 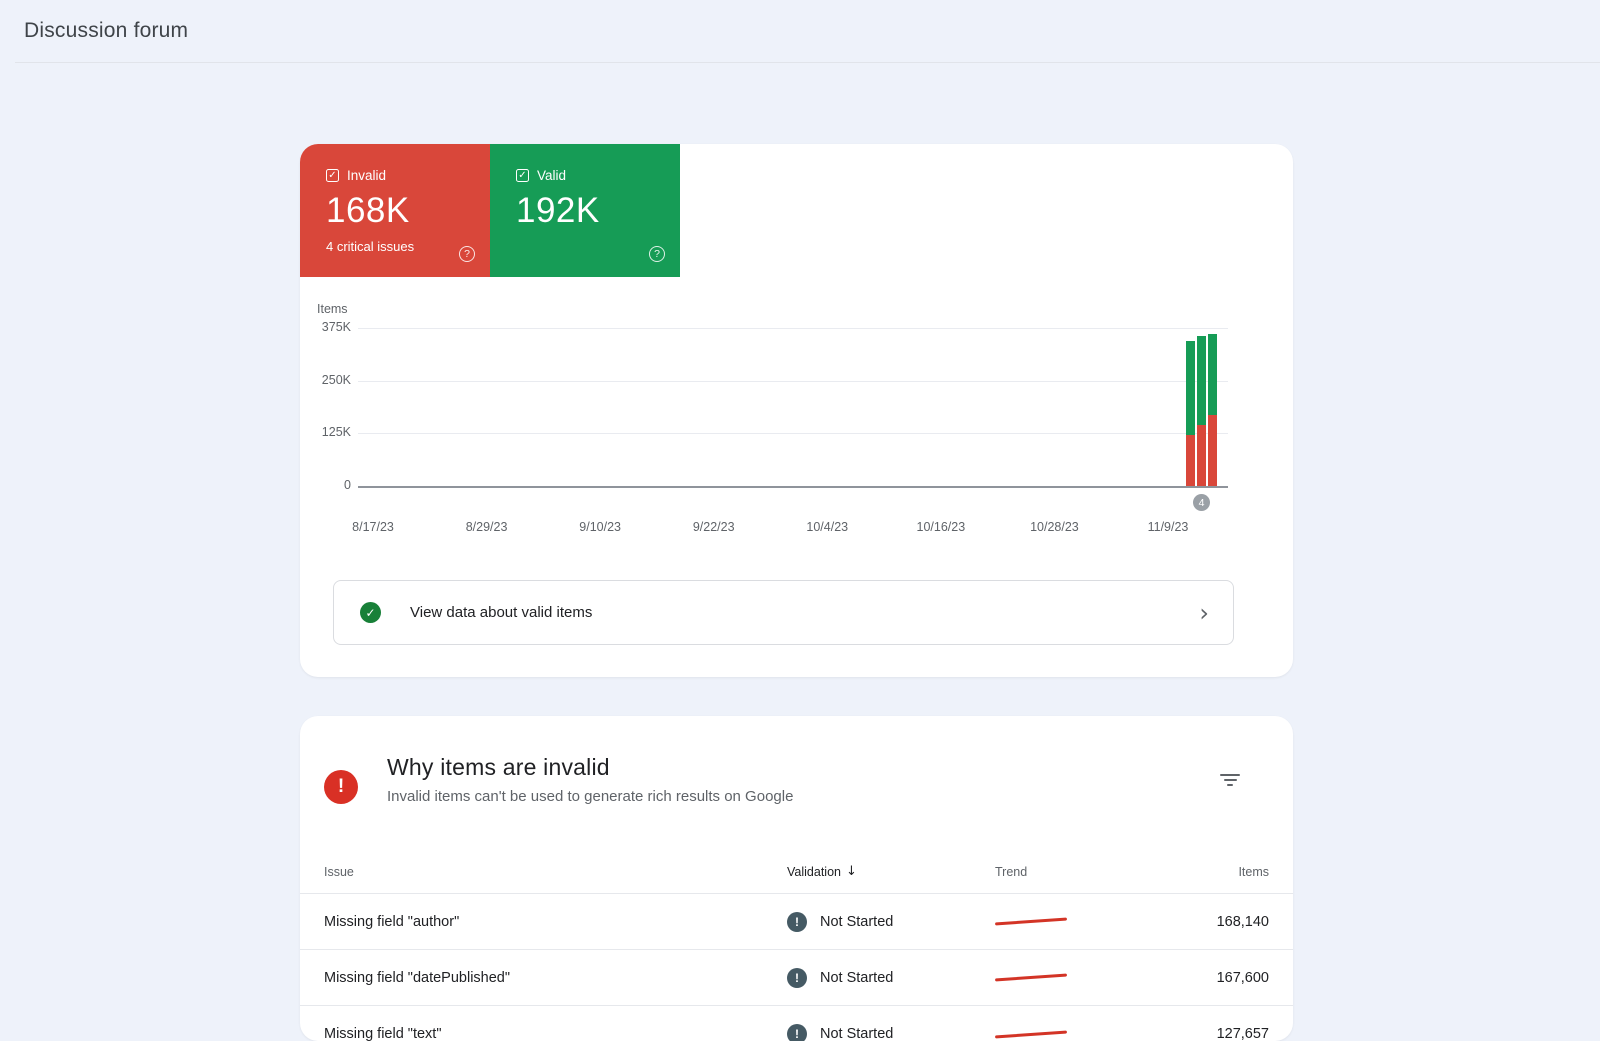 What do you see at coordinates (1168, 527) in the screenshot?
I see `x-tick-label: 11/9/23` at bounding box center [1168, 527].